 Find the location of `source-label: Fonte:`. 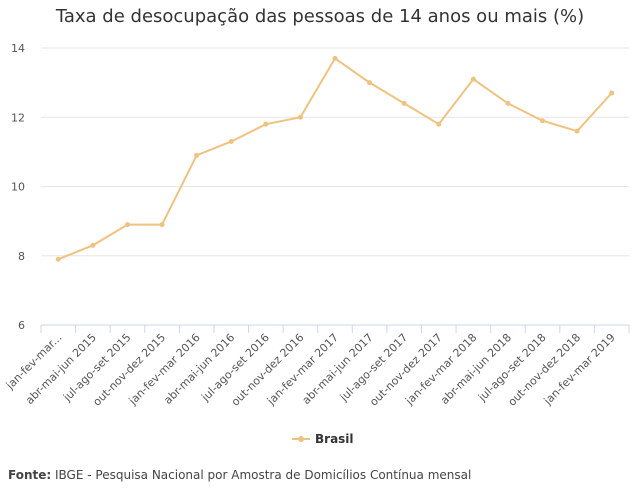

source-label: Fonte: is located at coordinates (30, 475).